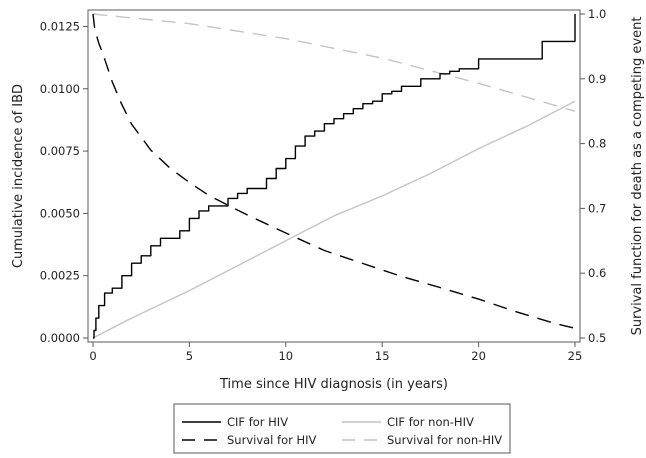 The width and height of the screenshot is (646, 458). What do you see at coordinates (575, 356) in the screenshot?
I see `x-tick-label: 25` at bounding box center [575, 356].